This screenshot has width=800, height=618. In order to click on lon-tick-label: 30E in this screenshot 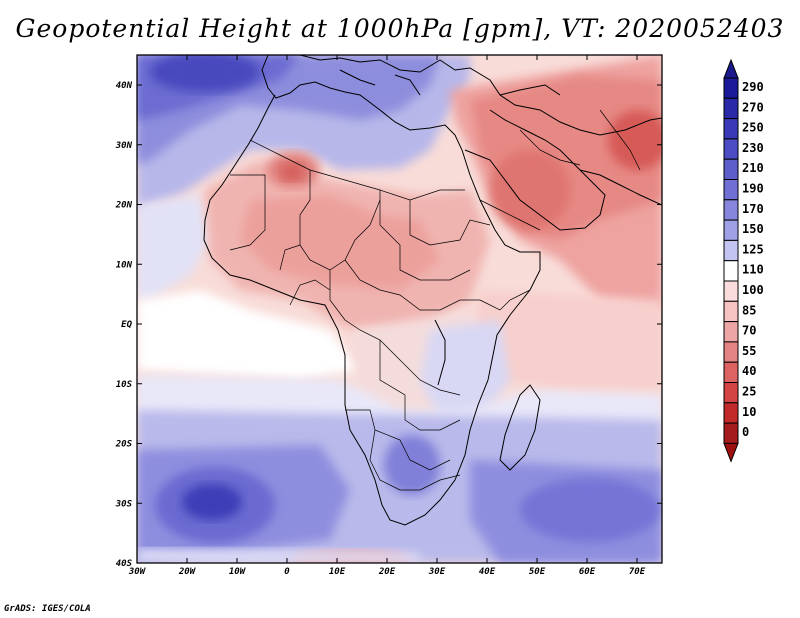, I will do `click(437, 572)`.